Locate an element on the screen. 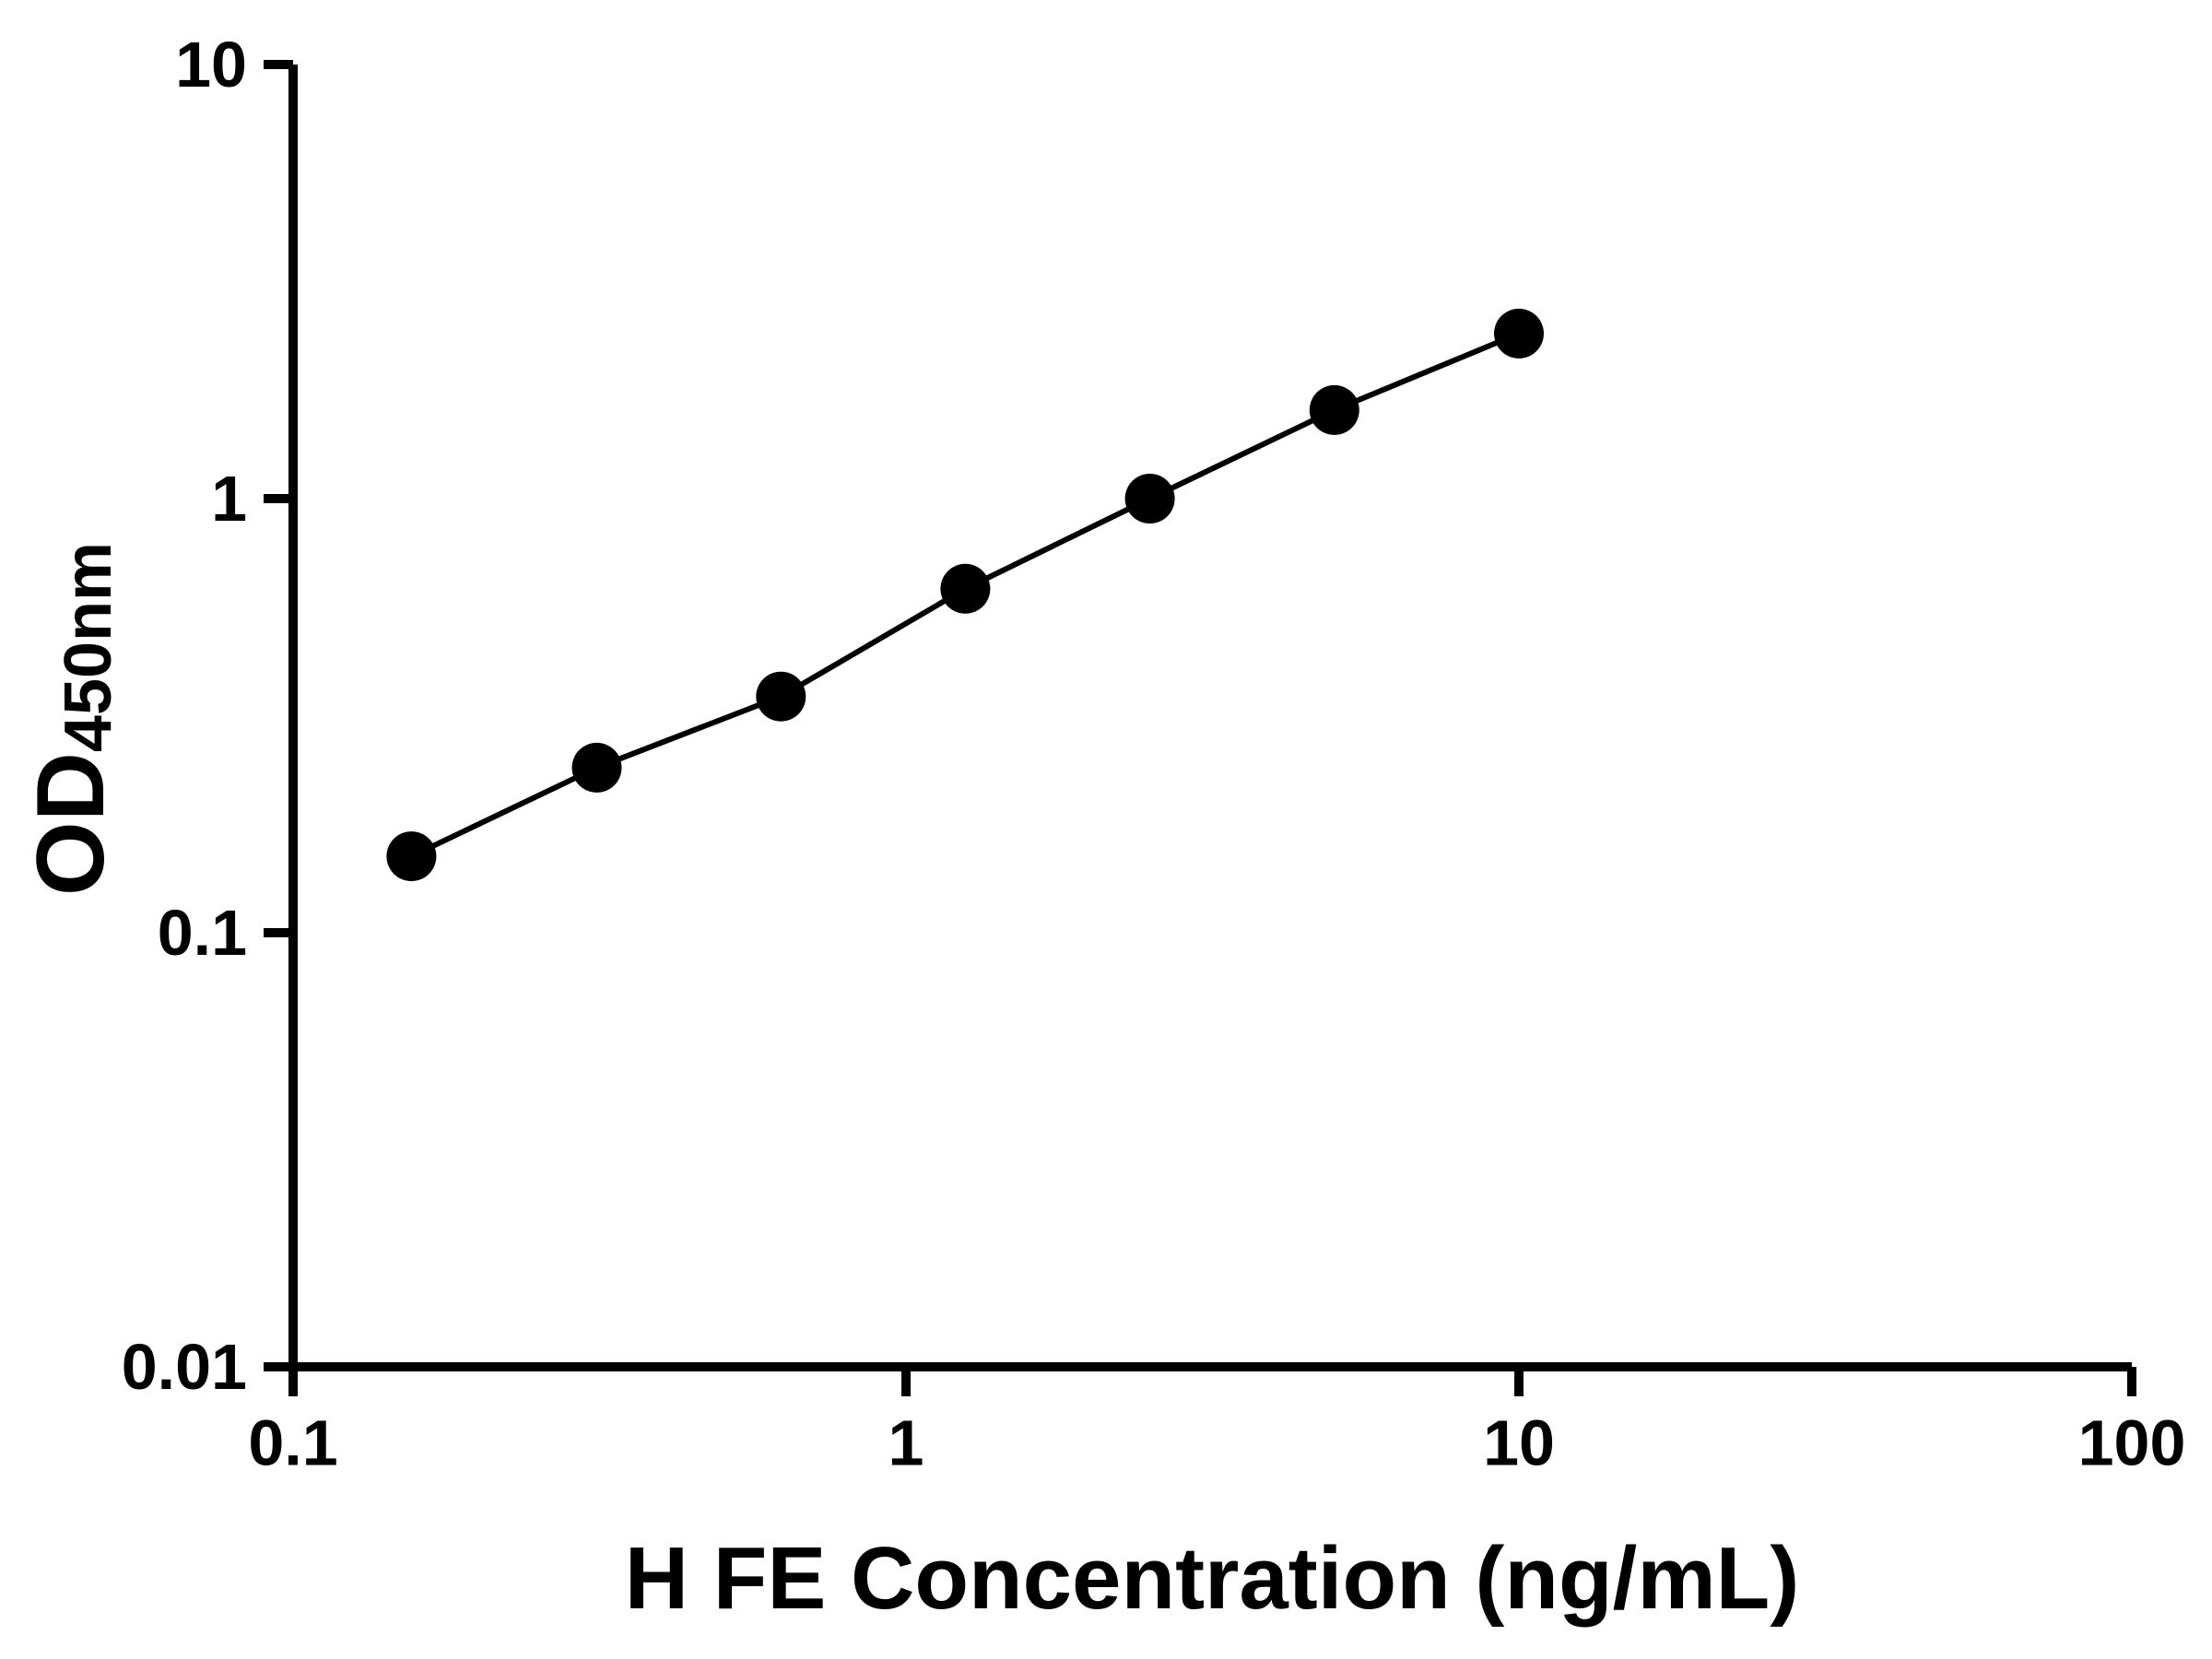 The height and width of the screenshot is (1659, 2212). x-axis-title: H FE Concentration (ng/mL) is located at coordinates (1212, 1578).